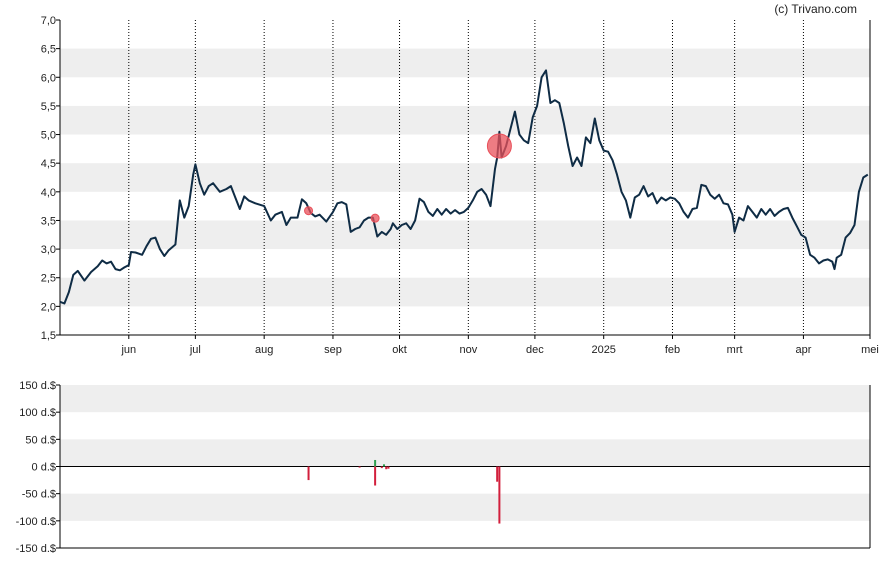  Describe the element at coordinates (672, 350) in the screenshot. I see `x-tick-label: feb` at that location.